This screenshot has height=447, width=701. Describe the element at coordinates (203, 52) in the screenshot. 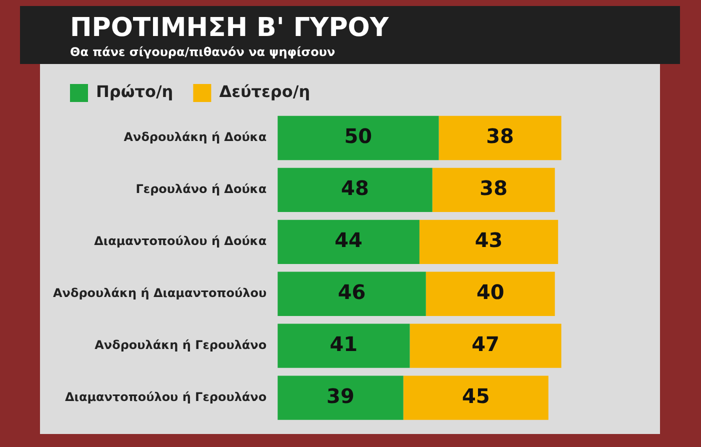

I see `chart-subtitle: Θα πάνε σίγουρα/πιθανόν να ψηφίσουν` at that location.